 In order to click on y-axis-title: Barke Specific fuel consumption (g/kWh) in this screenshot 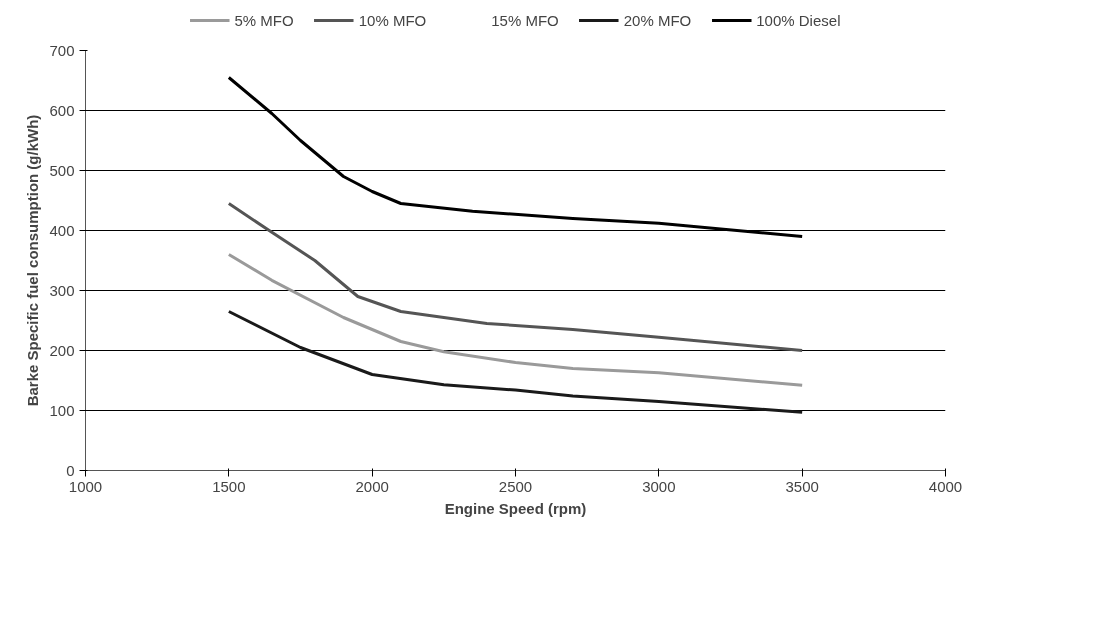, I will do `click(33, 260)`.